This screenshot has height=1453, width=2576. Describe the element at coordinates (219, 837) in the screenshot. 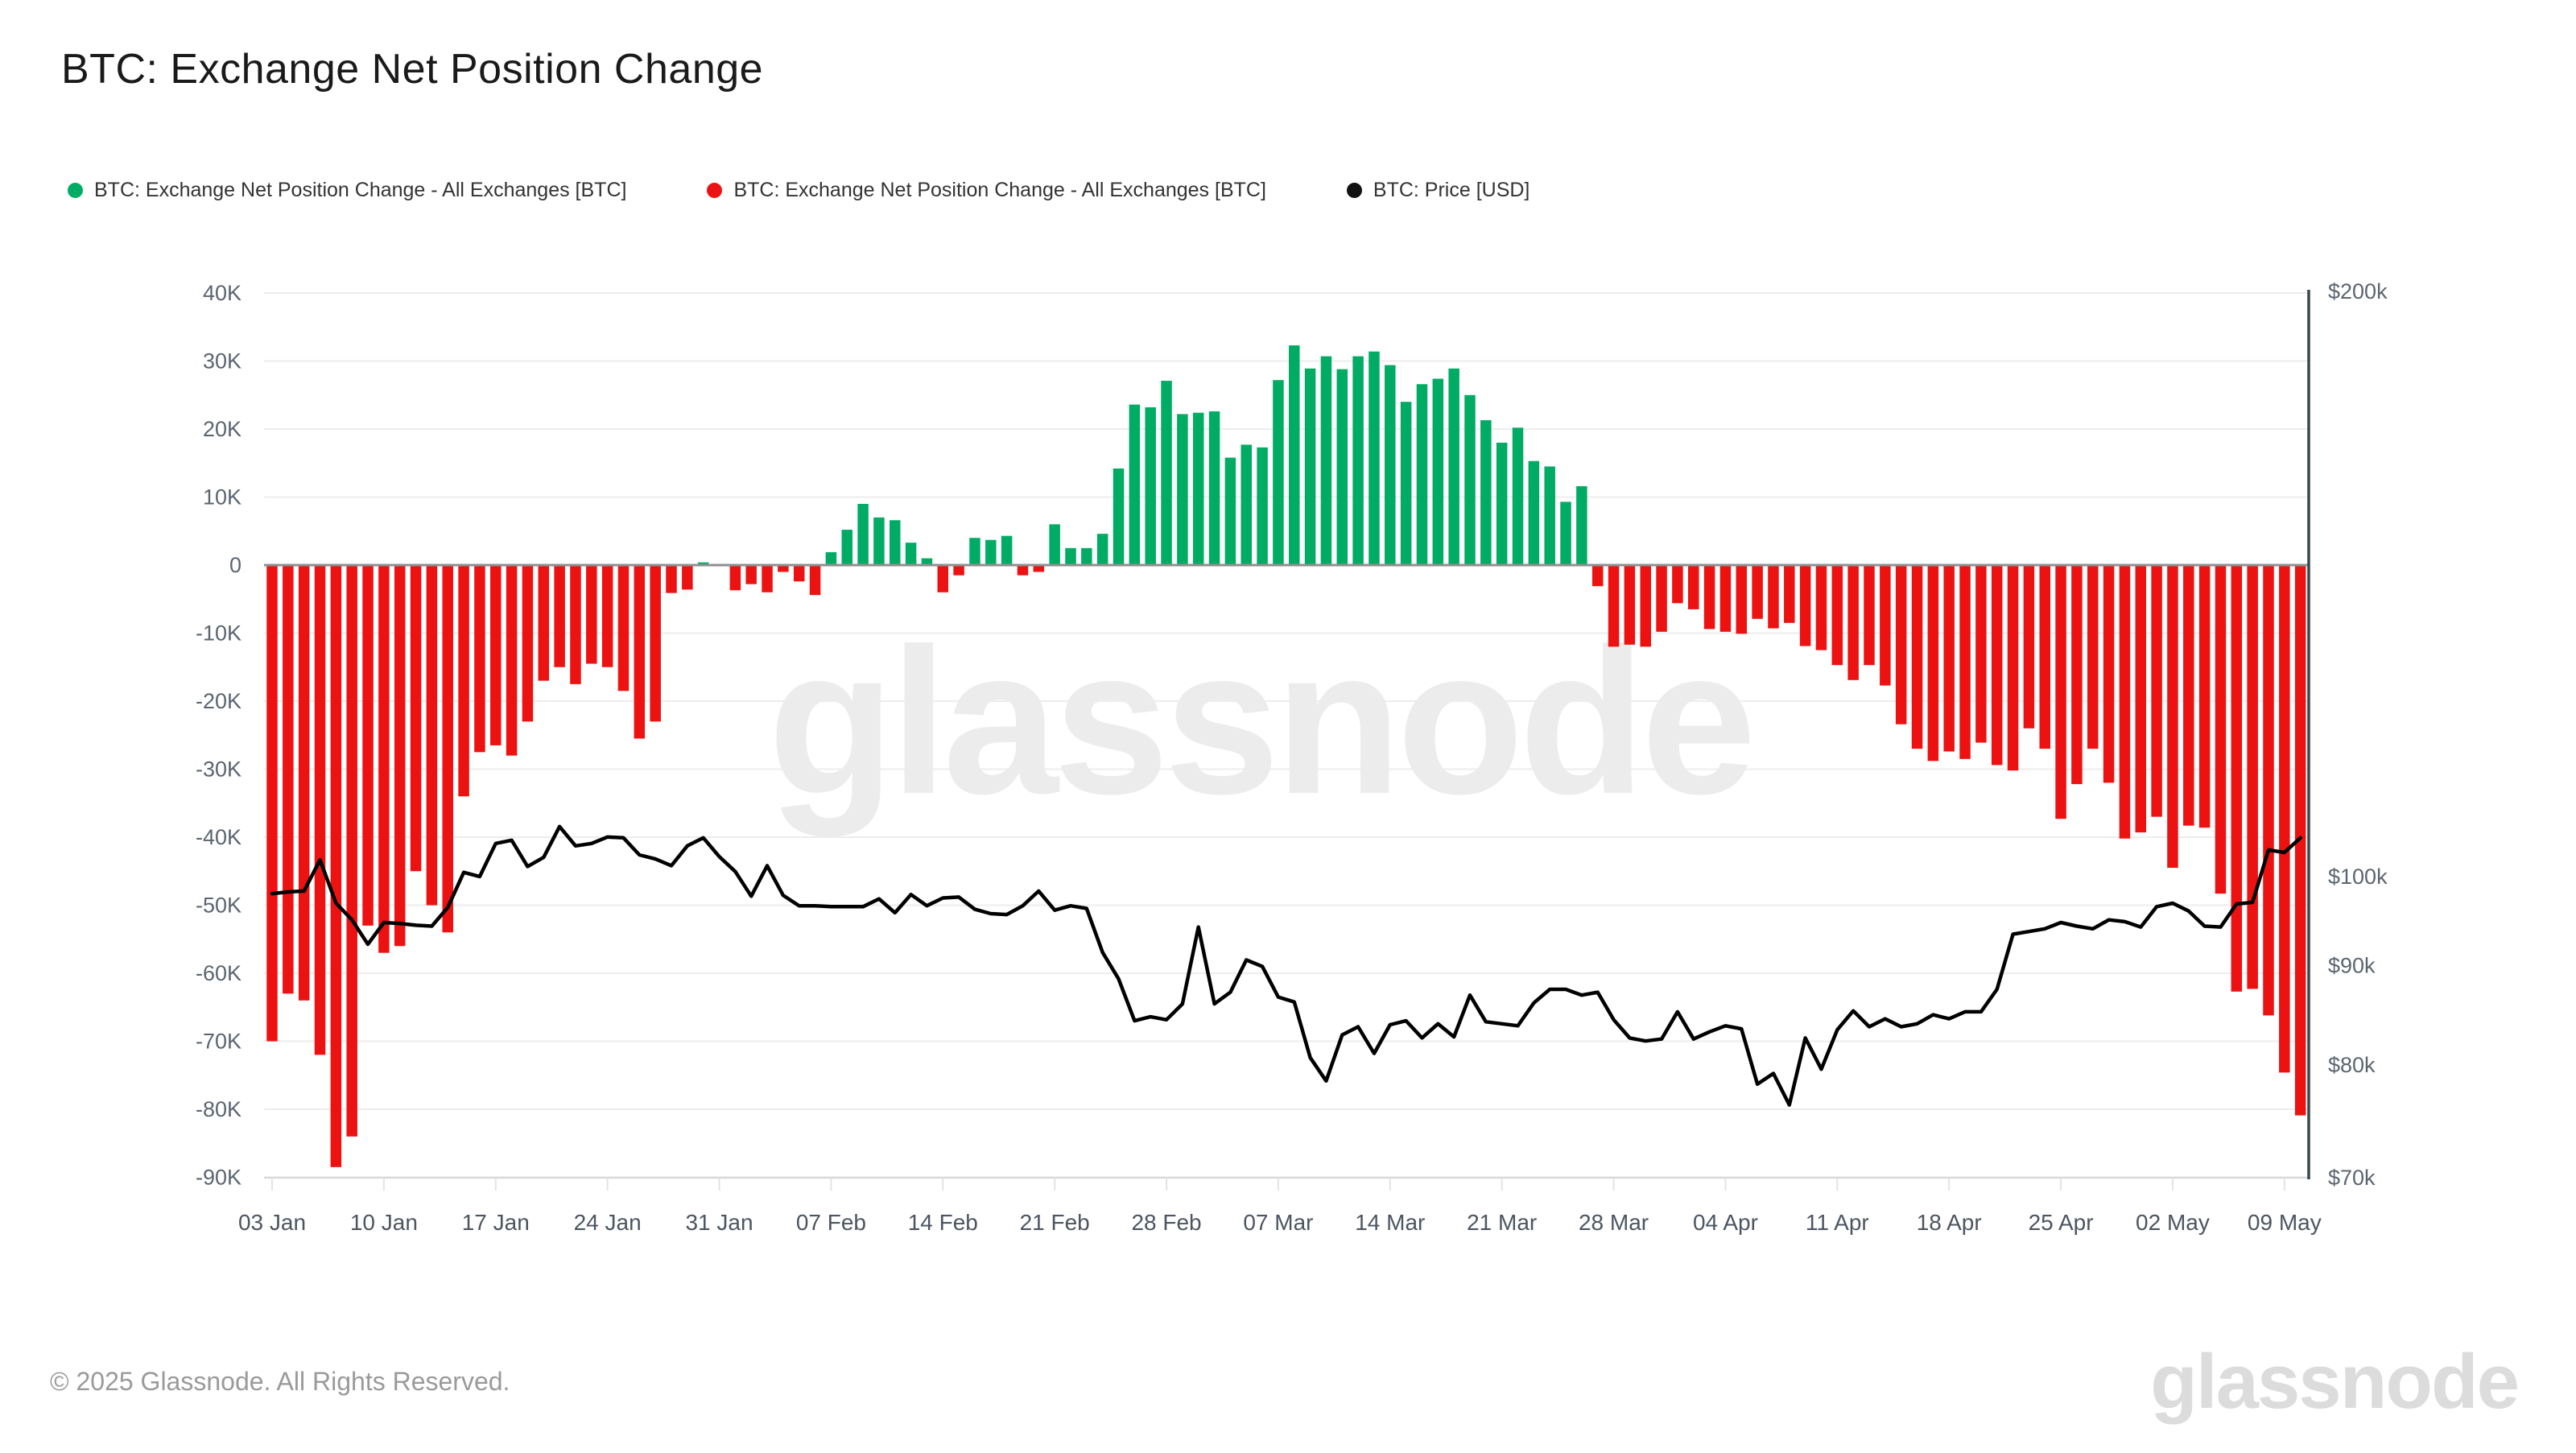

I see `svg-text: -40K` at that location.